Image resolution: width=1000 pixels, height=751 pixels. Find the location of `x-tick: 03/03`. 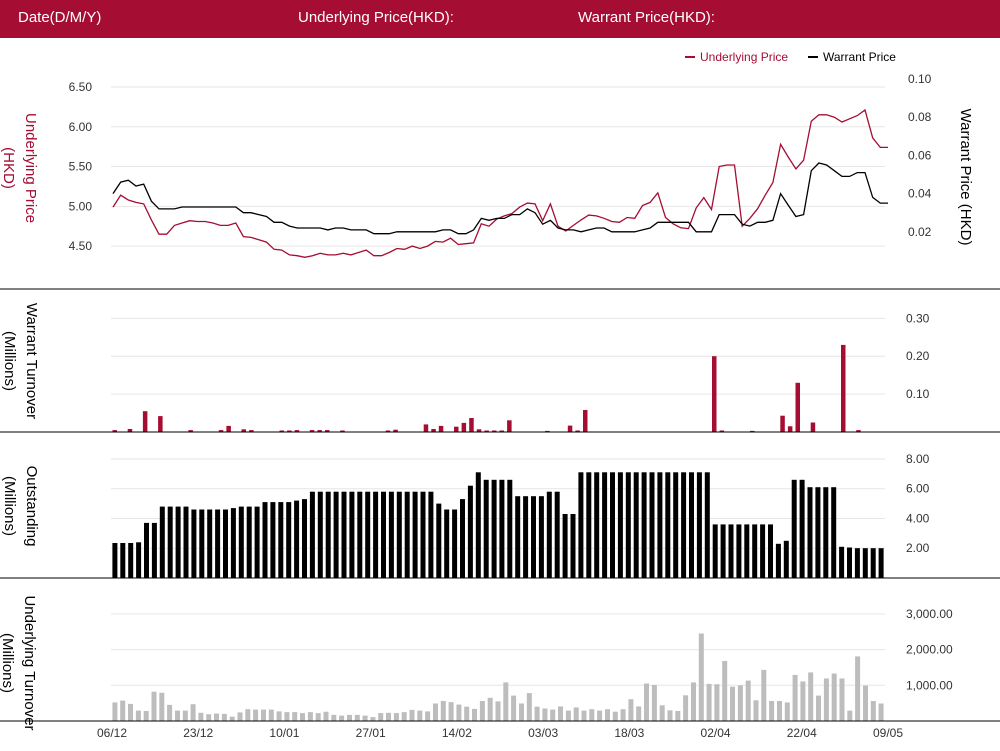

x-tick: 03/03 is located at coordinates (543, 733).